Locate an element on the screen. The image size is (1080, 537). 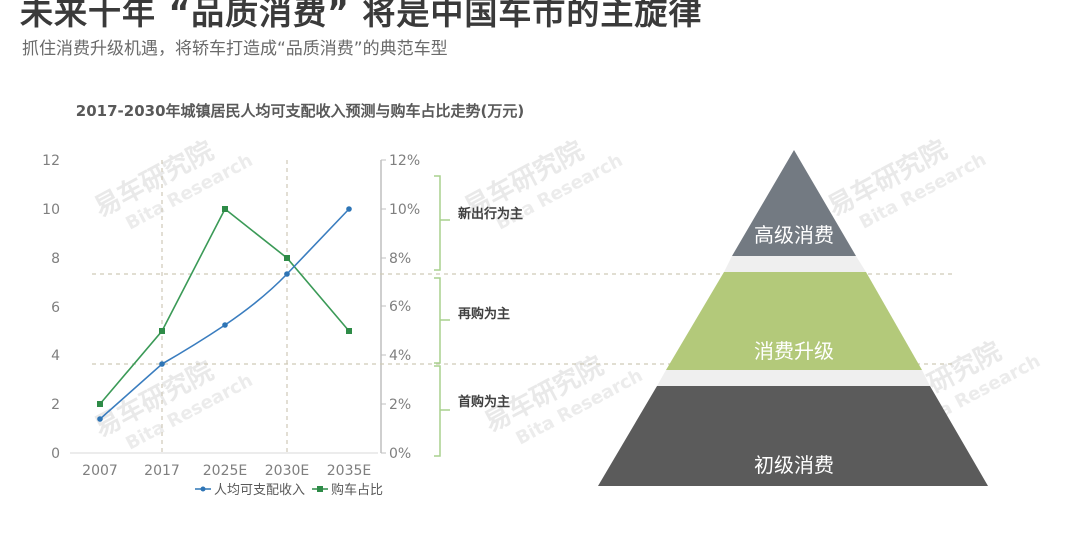
svg-text: 6 is located at coordinates (55, 308).